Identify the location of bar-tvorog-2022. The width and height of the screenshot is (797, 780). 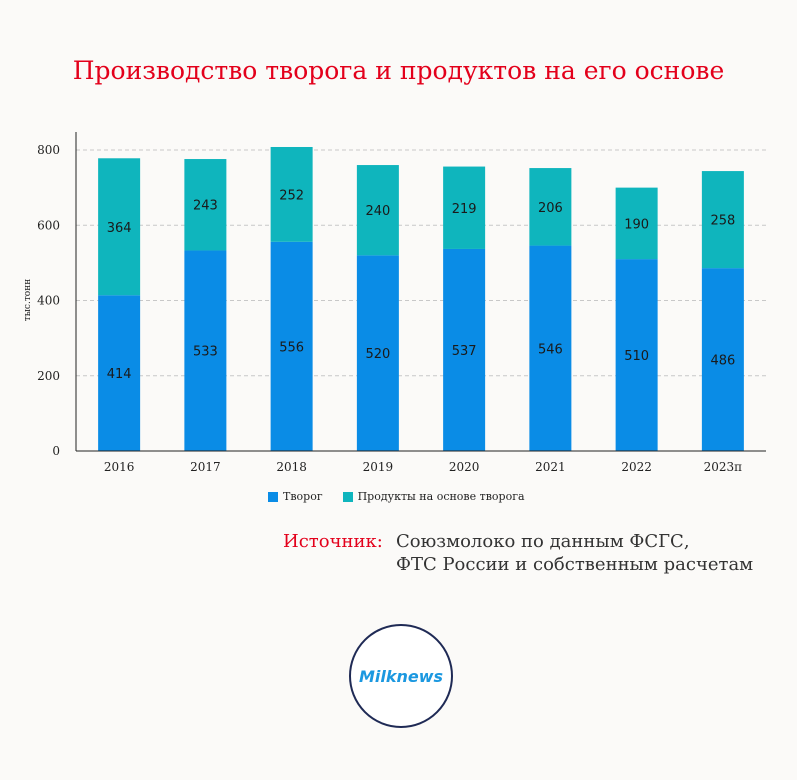
(636, 355).